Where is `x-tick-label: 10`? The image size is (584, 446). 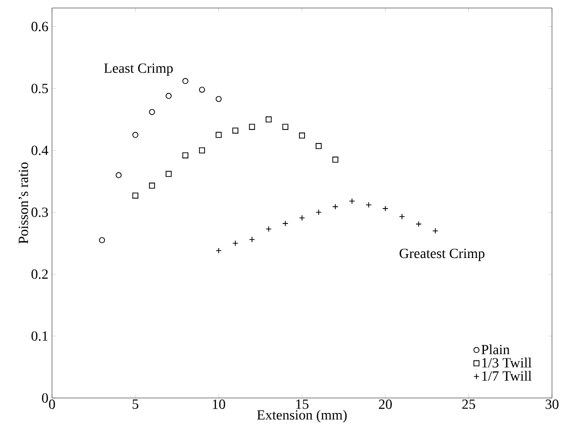
x-tick-label: 10 is located at coordinates (219, 404).